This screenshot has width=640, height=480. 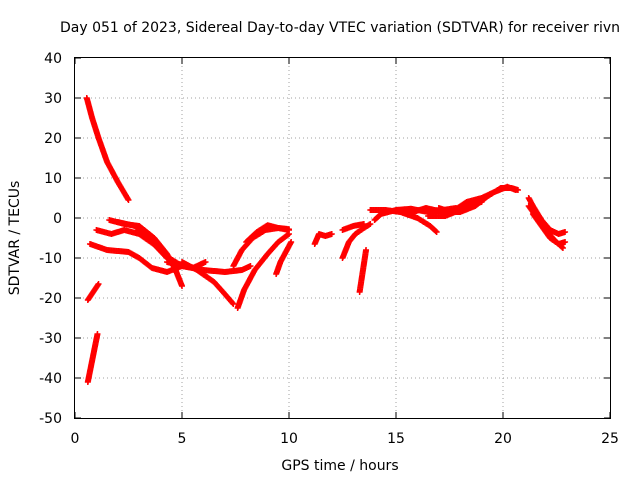 I want to click on y-tick-label: -50, so click(x=50, y=419).